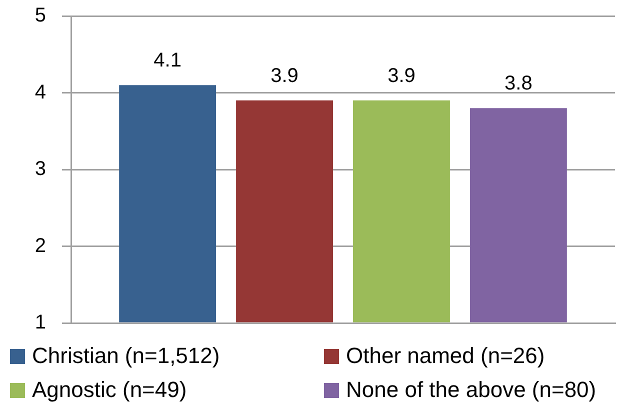 The height and width of the screenshot is (410, 639). I want to click on y-tick-label: 5, so click(40, 15).